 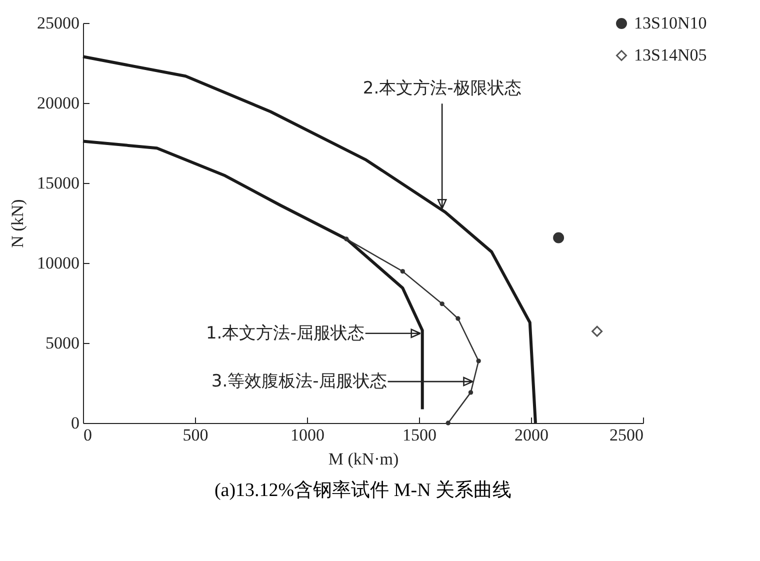 I want to click on x-tick-label: 1500, so click(x=419, y=435).